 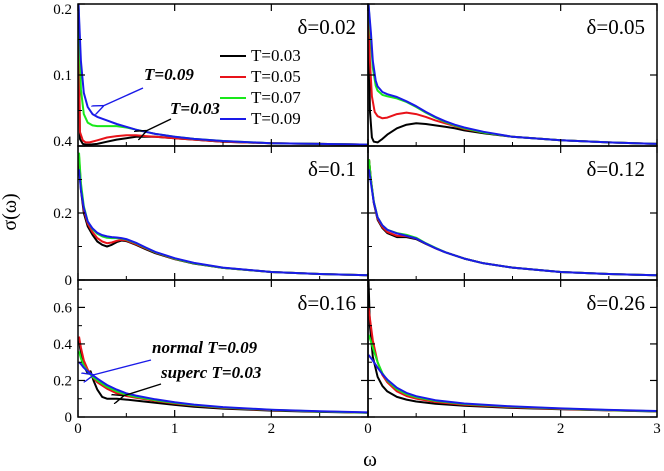 I want to click on y-tick-label: 0.1, so click(x=62, y=76).